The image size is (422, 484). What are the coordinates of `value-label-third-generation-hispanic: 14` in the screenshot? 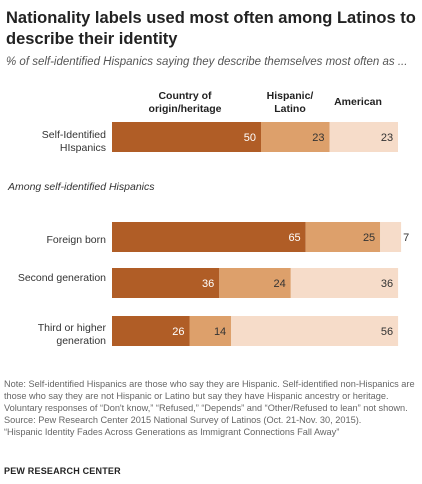 It's located at (220, 332).